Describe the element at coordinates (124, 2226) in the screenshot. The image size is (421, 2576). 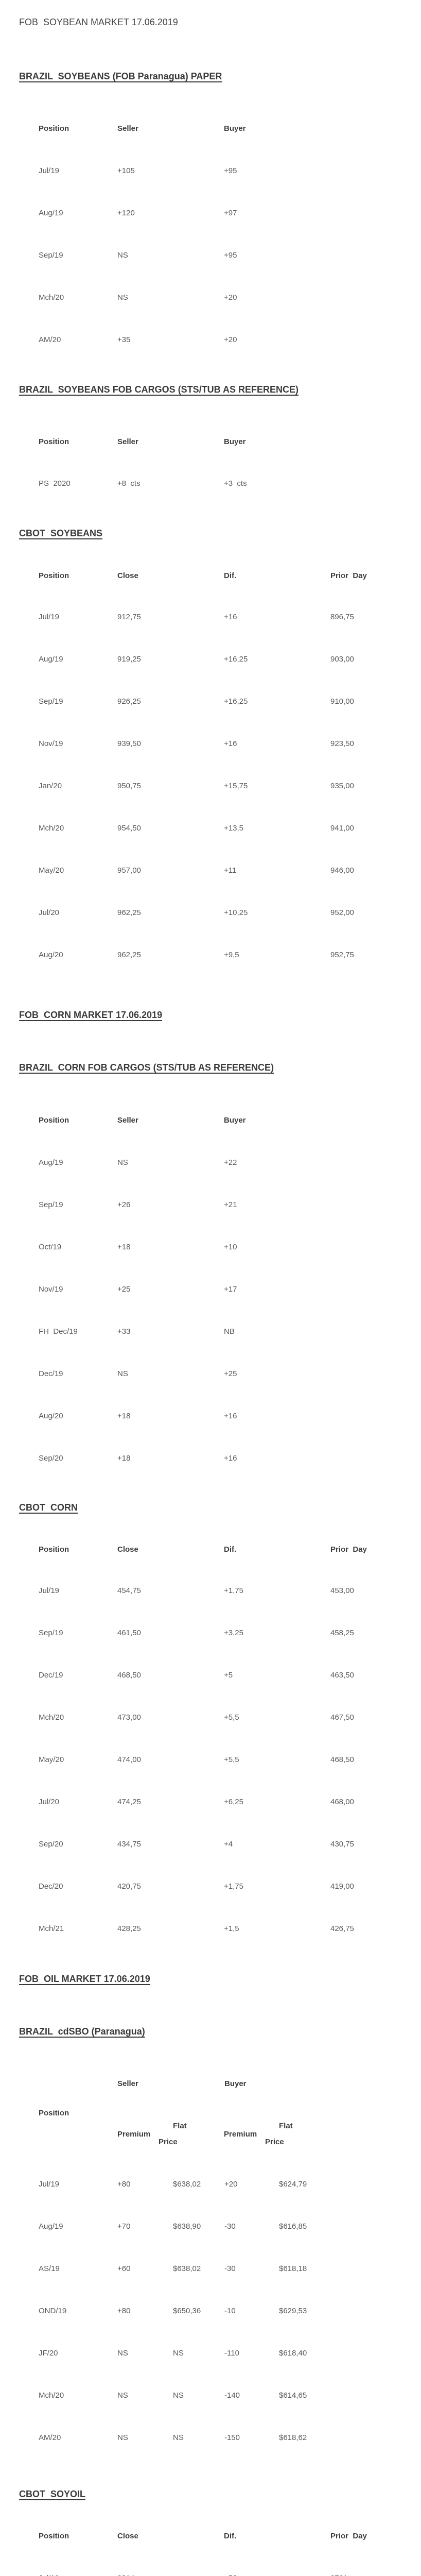
I see `cell-value: +70` at that location.